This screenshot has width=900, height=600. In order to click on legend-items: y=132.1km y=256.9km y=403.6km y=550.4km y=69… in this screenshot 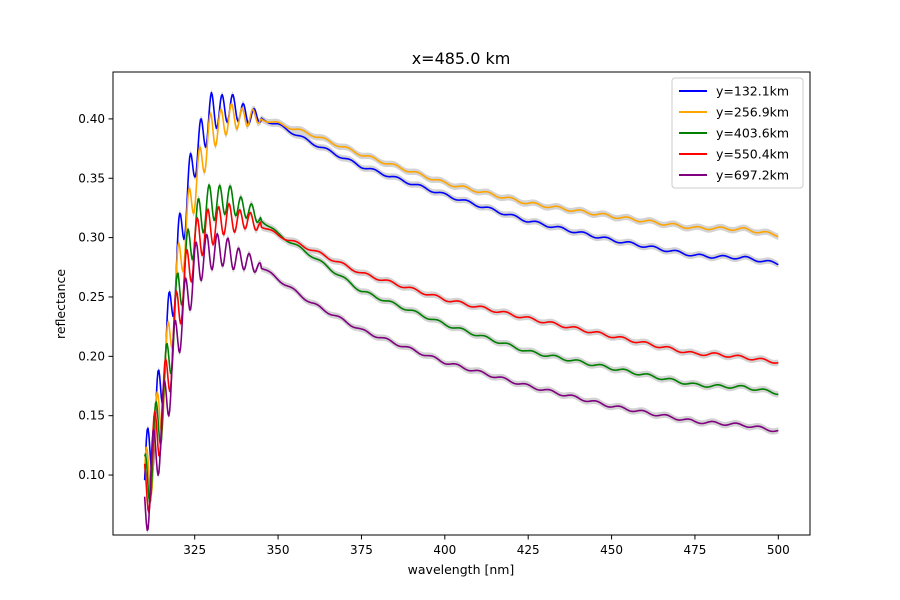, I will do `click(734, 133)`.